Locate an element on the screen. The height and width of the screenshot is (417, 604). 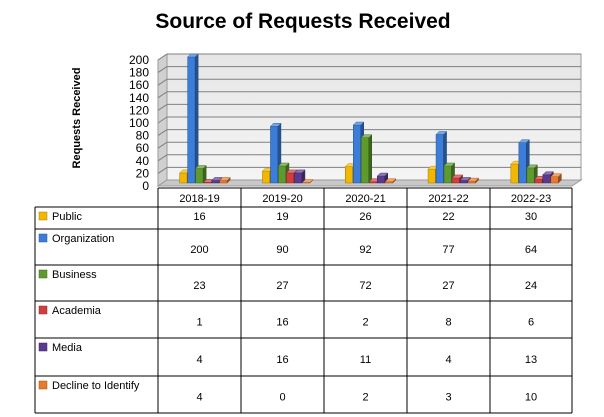
y-tick-label: 180 is located at coordinates (139, 73).